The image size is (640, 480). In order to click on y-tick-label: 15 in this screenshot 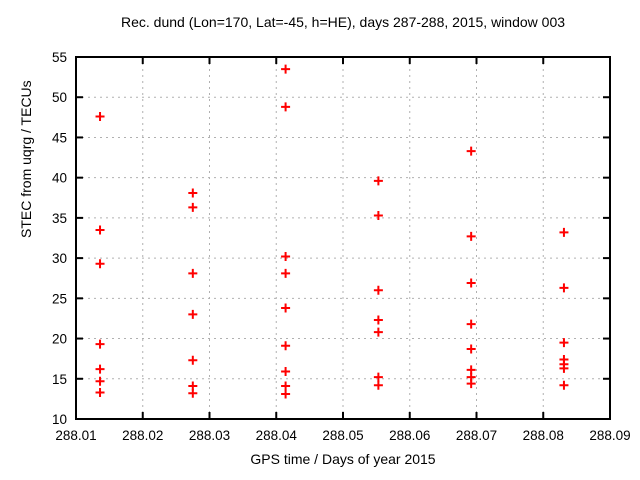, I will do `click(59, 379)`.